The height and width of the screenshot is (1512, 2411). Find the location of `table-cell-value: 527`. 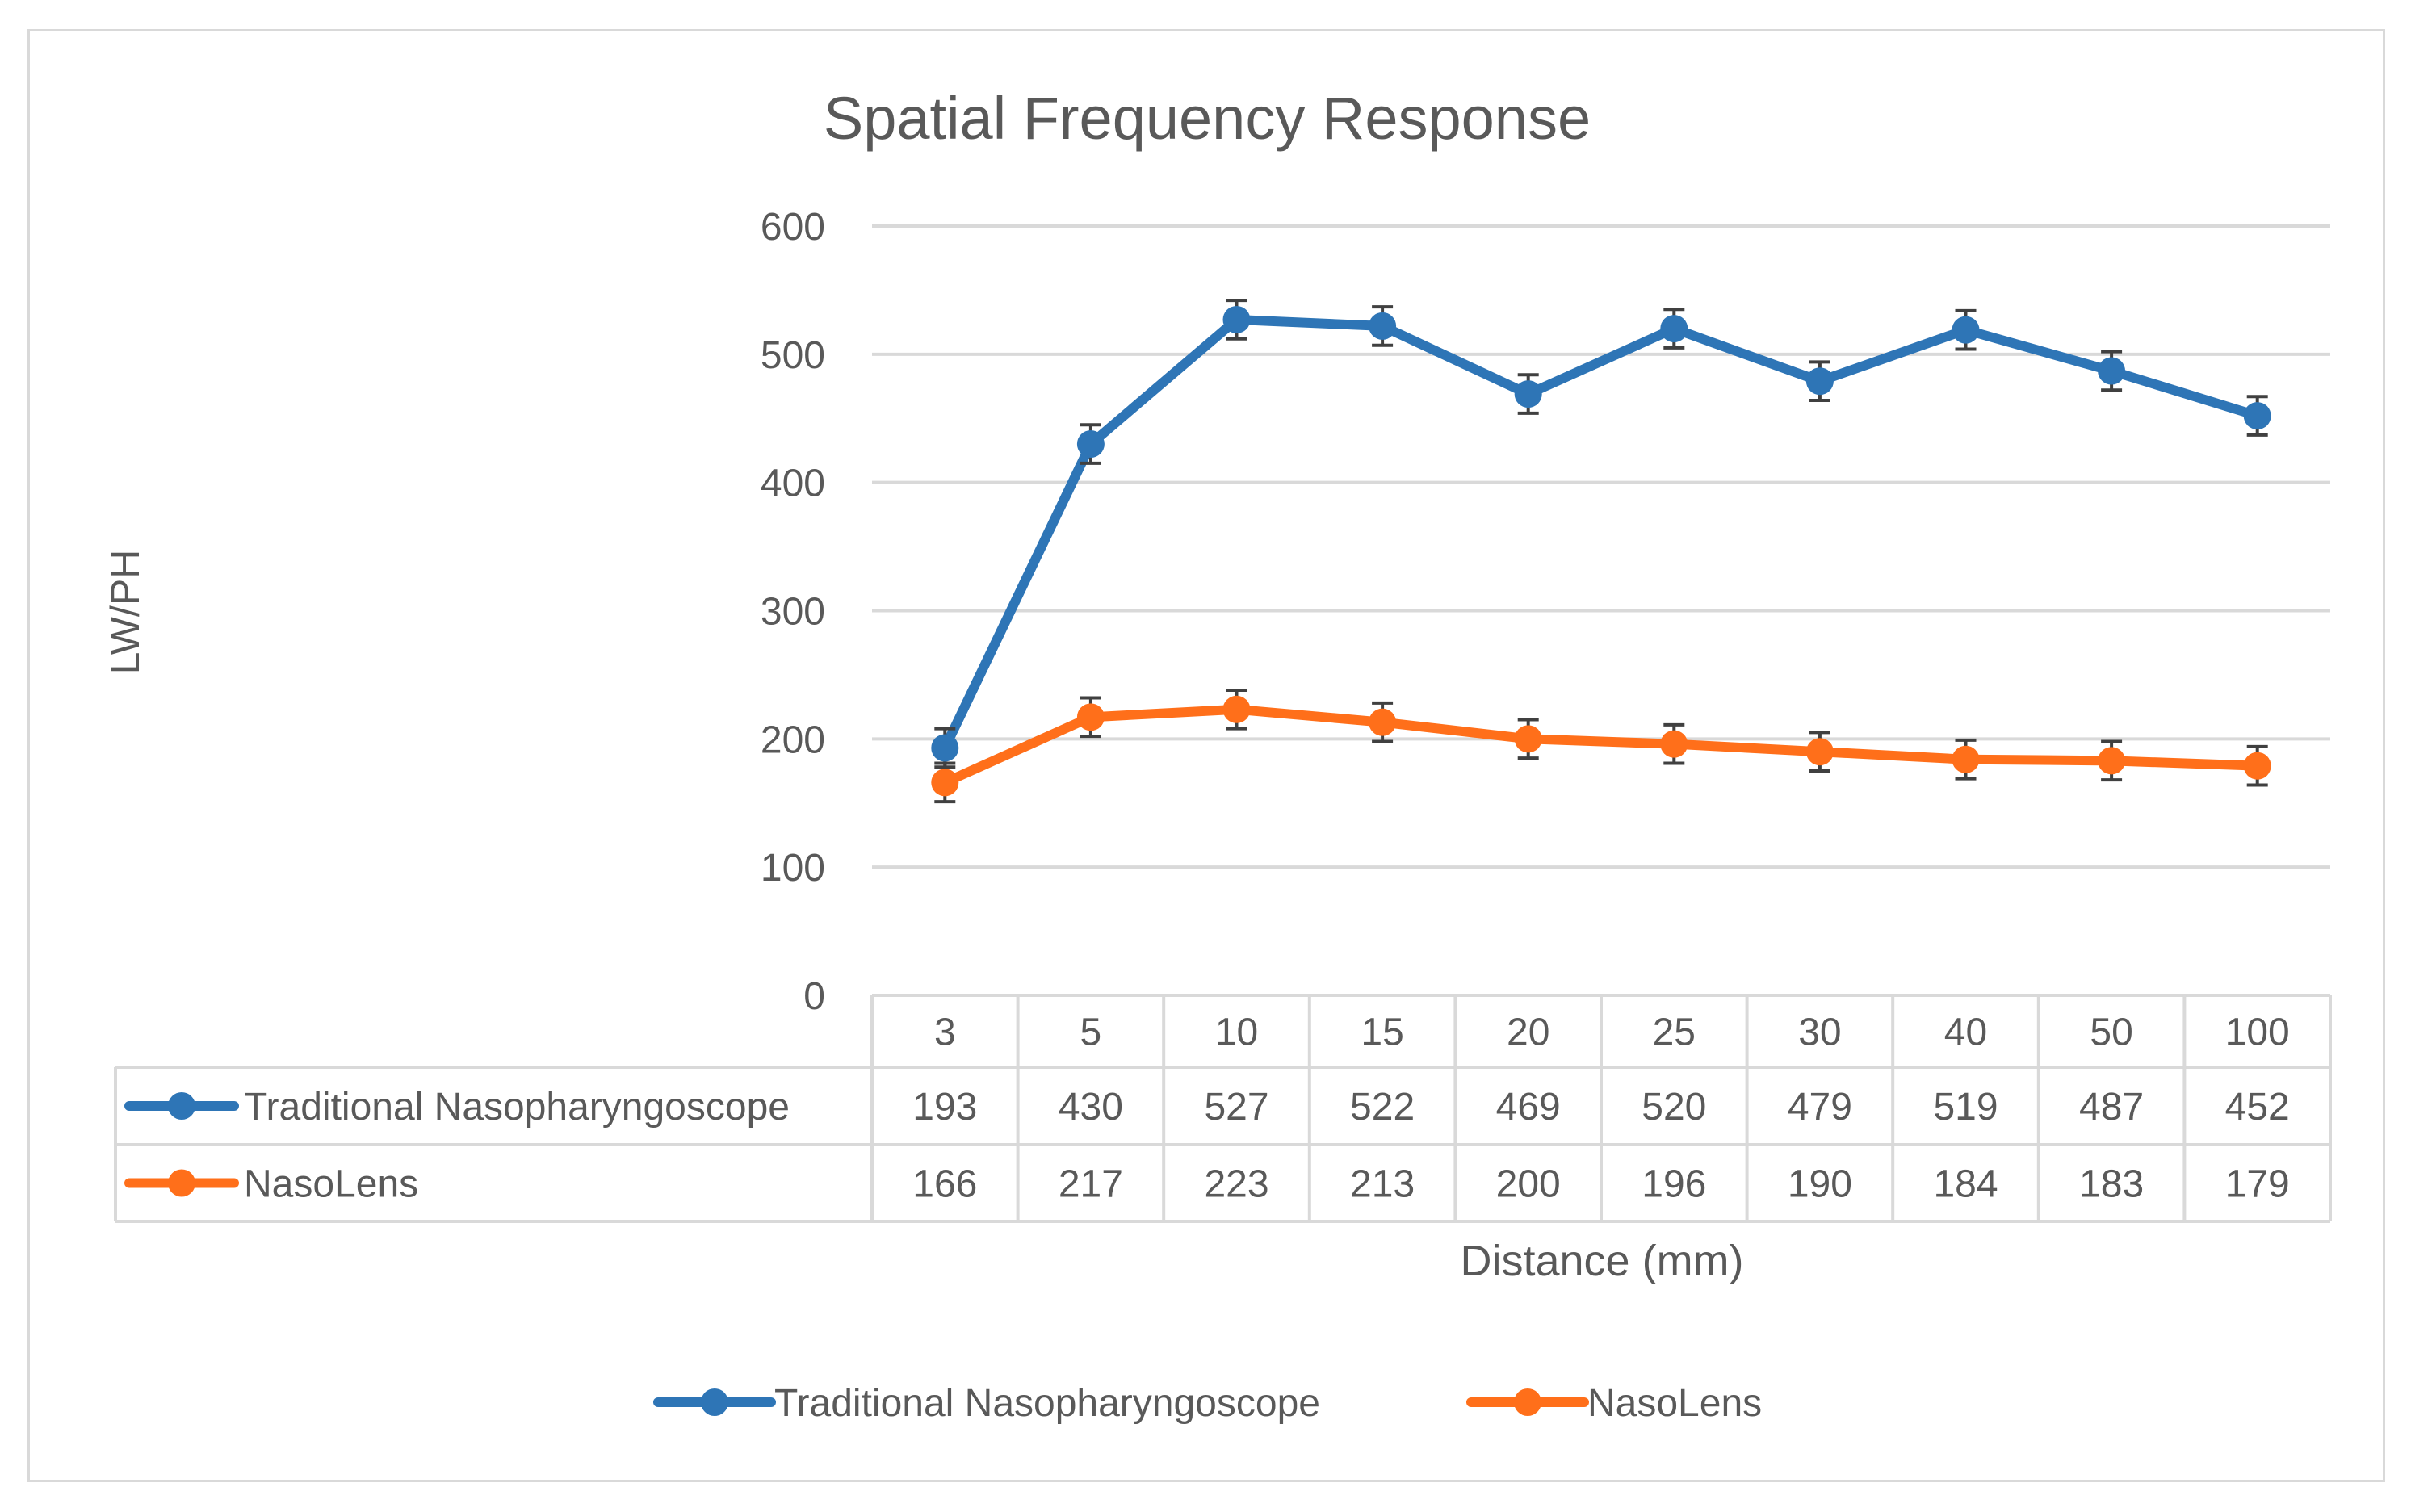

table-cell-value: 527 is located at coordinates (1236, 1107).